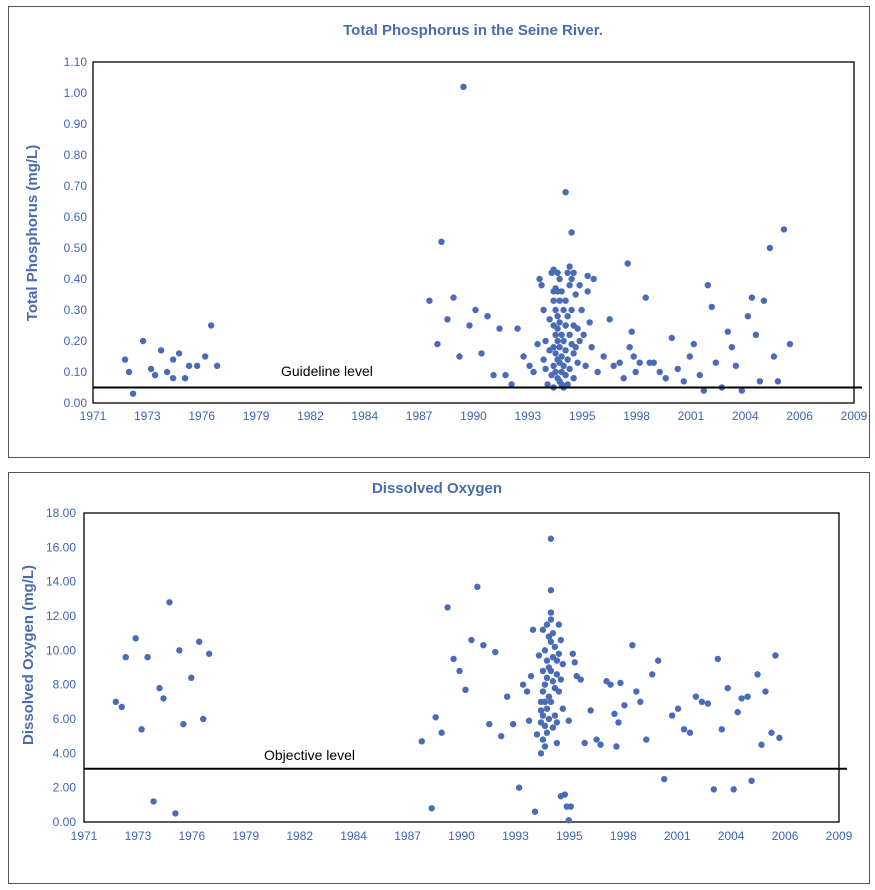  Describe the element at coordinates (256, 416) in the screenshot. I see `x-tick-label: 1979` at that location.